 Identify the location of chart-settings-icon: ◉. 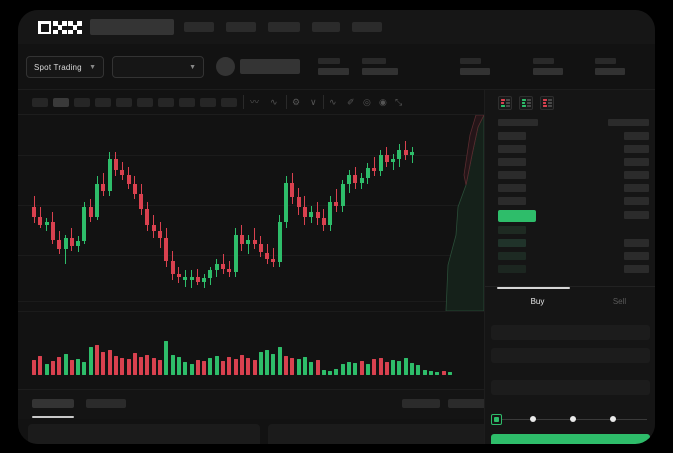
(383, 102).